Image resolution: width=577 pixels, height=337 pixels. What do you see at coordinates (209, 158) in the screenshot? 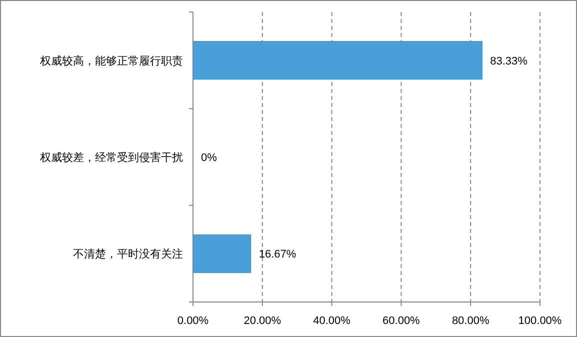
I see `data-label: 0%` at bounding box center [209, 158].